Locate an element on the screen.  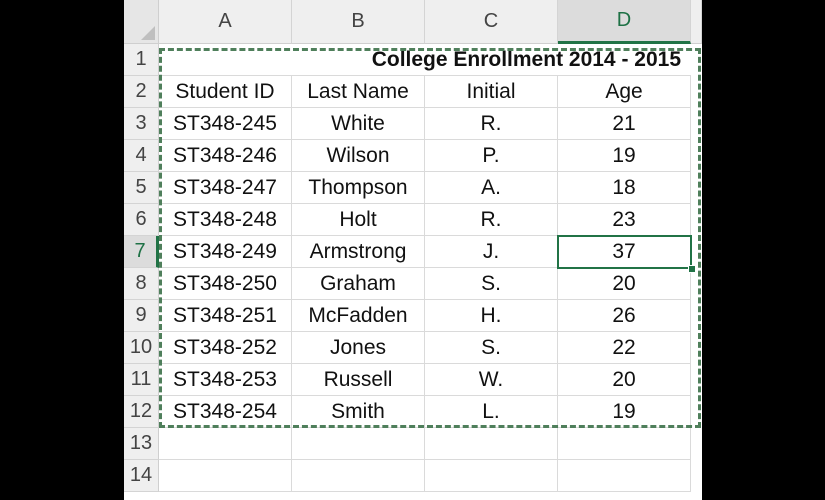
row-header-1: 1 is located at coordinates (141, 60).